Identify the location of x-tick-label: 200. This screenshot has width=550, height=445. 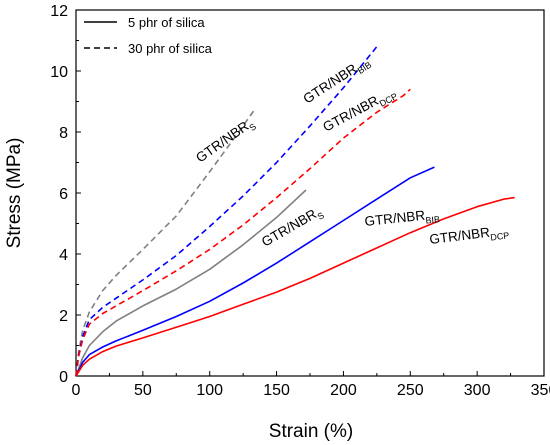
(343, 390).